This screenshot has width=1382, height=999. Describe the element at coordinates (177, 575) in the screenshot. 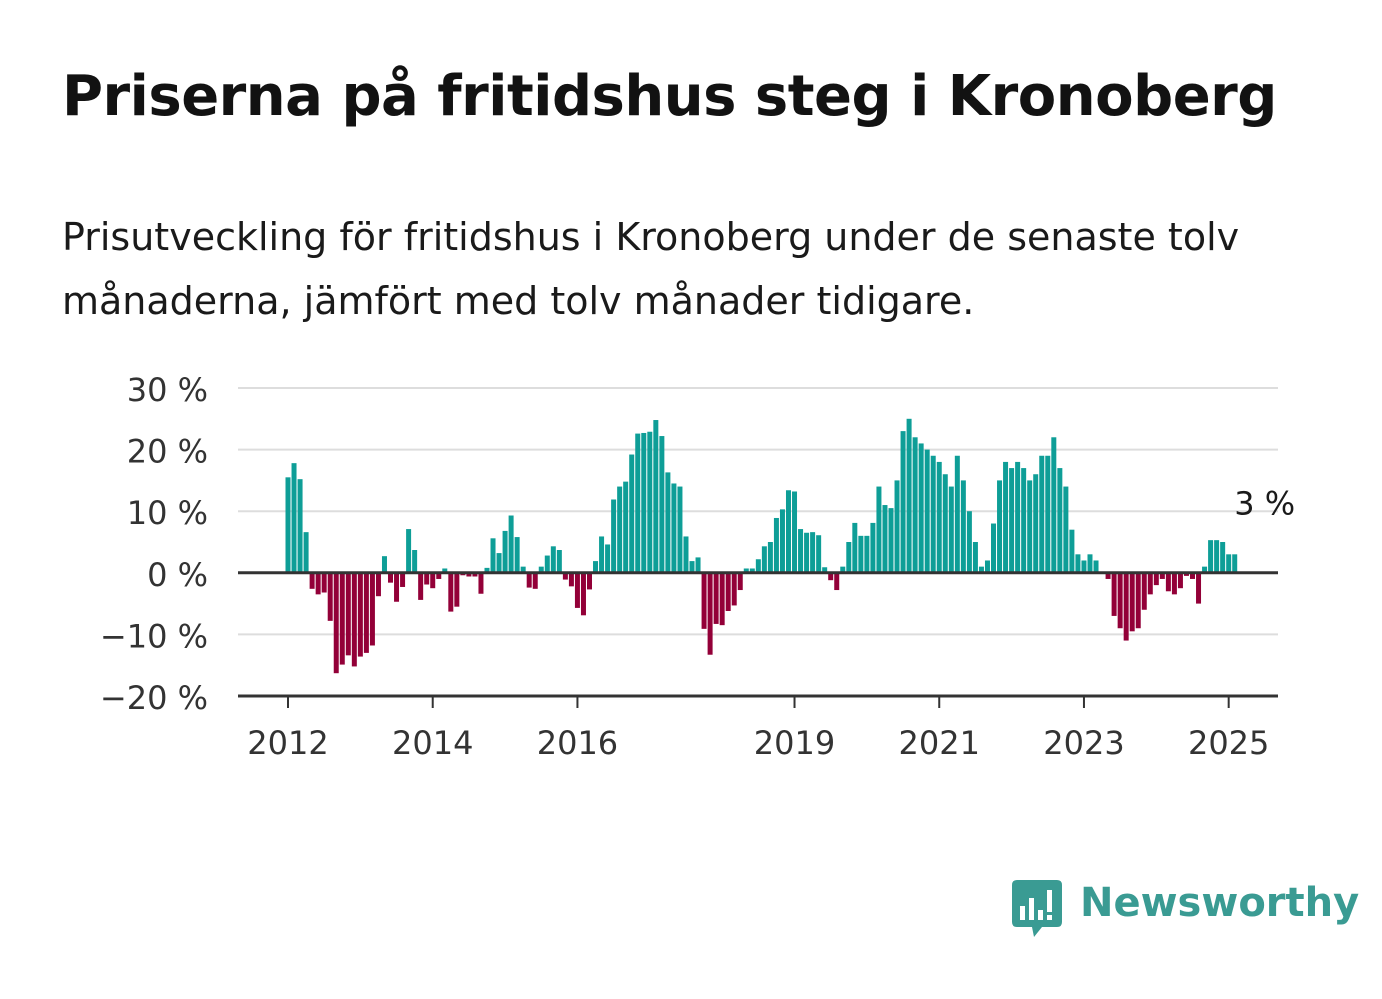

I see `y-tick-label: 0 %` at that location.